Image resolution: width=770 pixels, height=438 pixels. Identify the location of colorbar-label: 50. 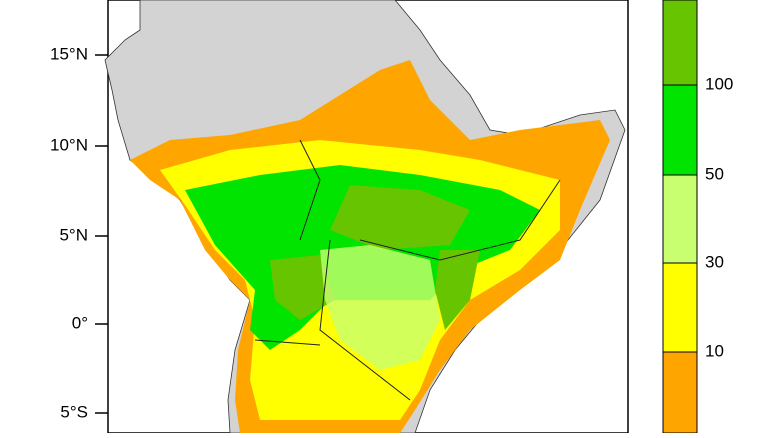
(714, 173).